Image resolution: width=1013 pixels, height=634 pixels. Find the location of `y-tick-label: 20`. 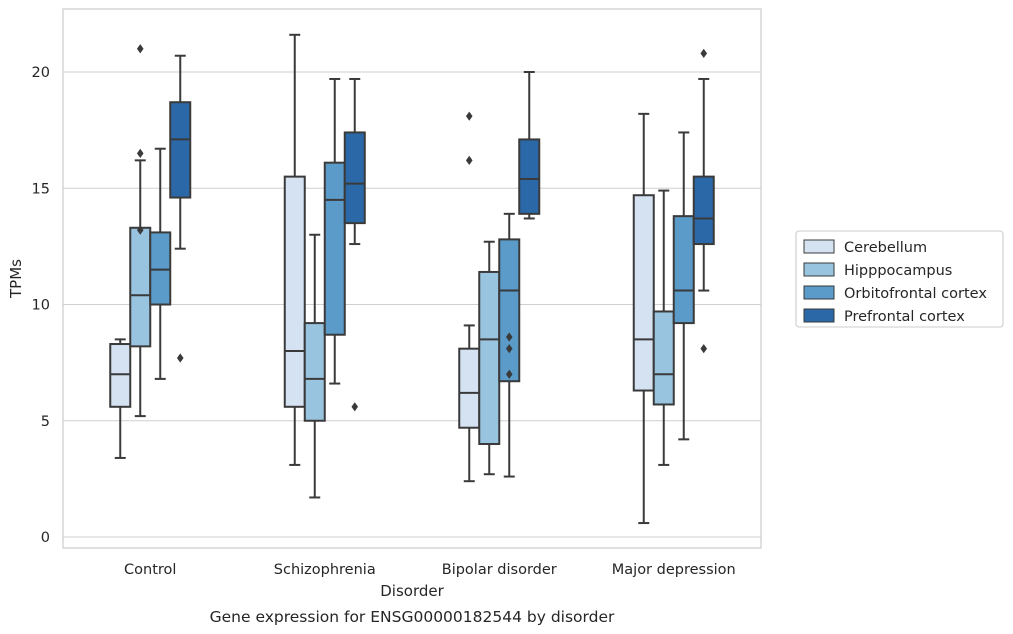

y-tick-label: 20 is located at coordinates (41, 73).